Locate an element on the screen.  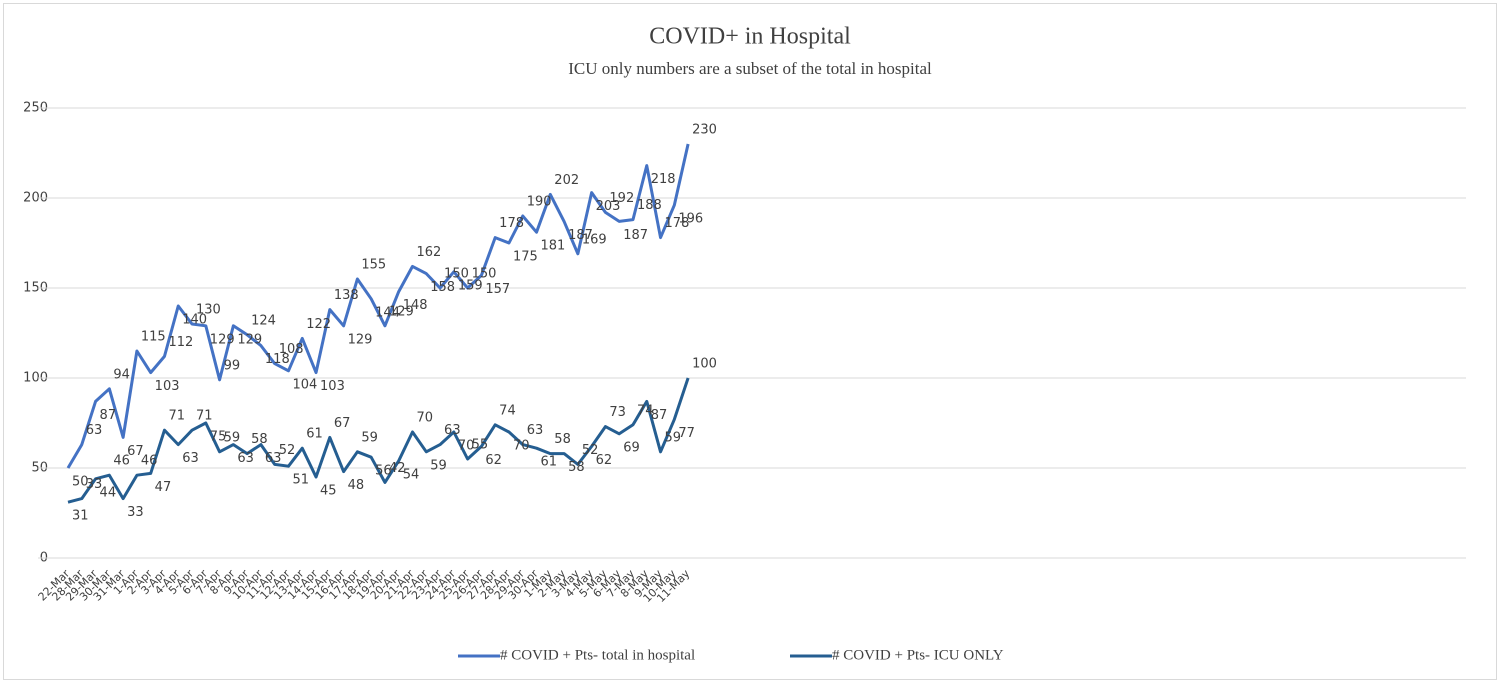
data-label: 108 is located at coordinates (291, 349).